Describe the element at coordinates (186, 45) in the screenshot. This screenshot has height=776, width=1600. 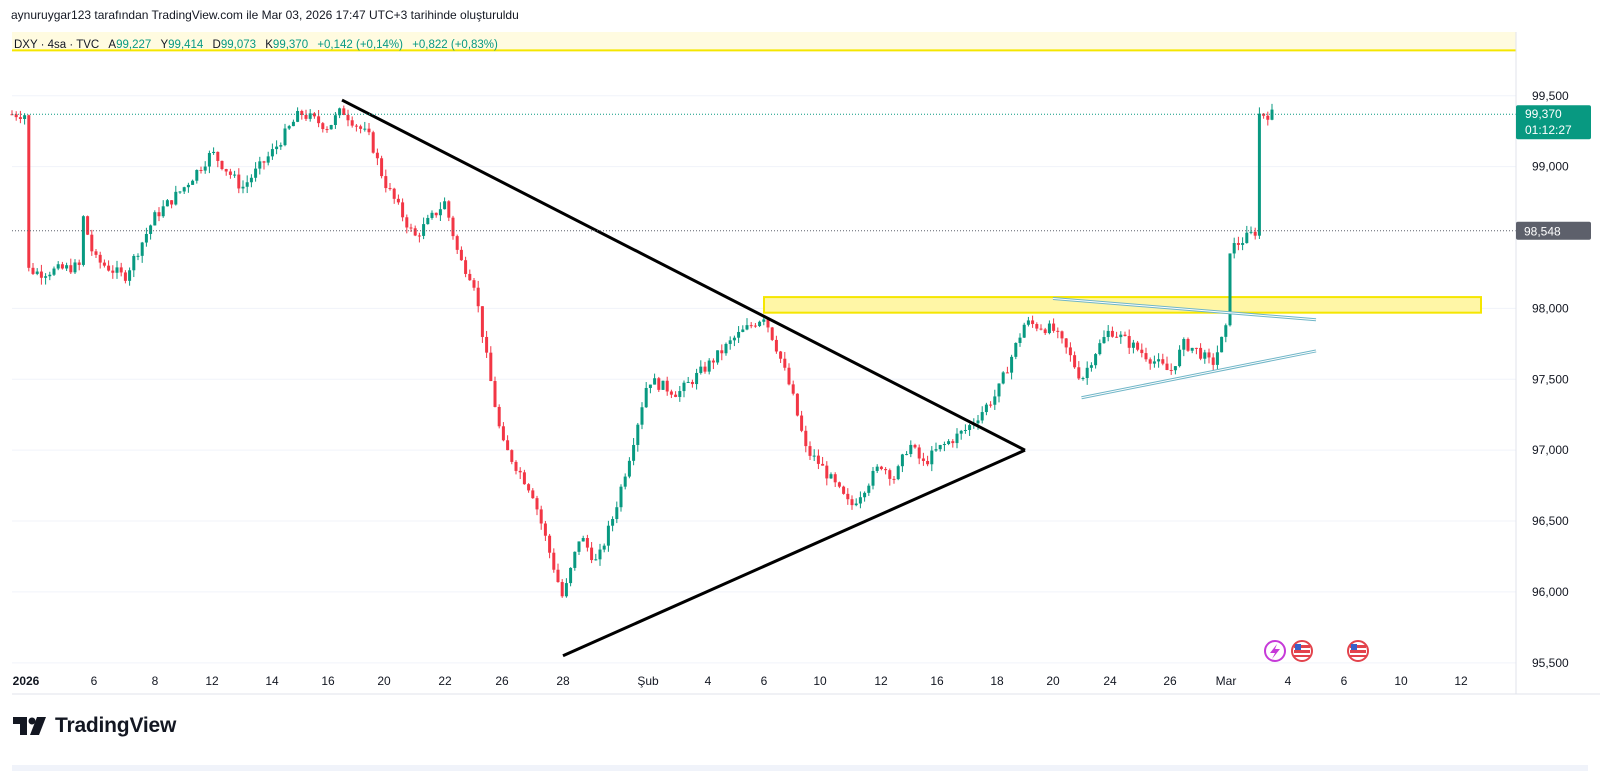
I see `legend-high: 99,414` at that location.